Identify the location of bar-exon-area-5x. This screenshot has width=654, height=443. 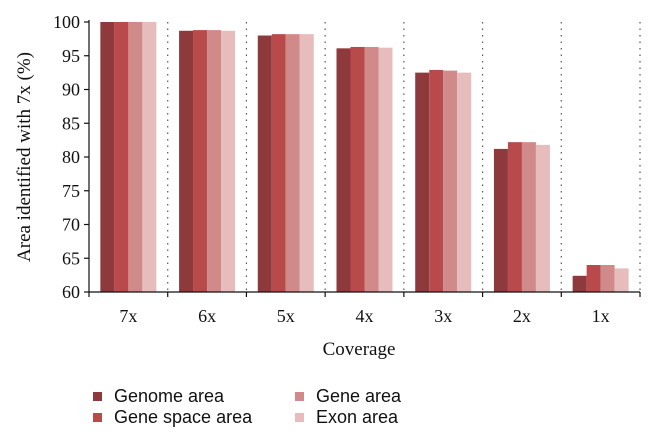
(306, 163).